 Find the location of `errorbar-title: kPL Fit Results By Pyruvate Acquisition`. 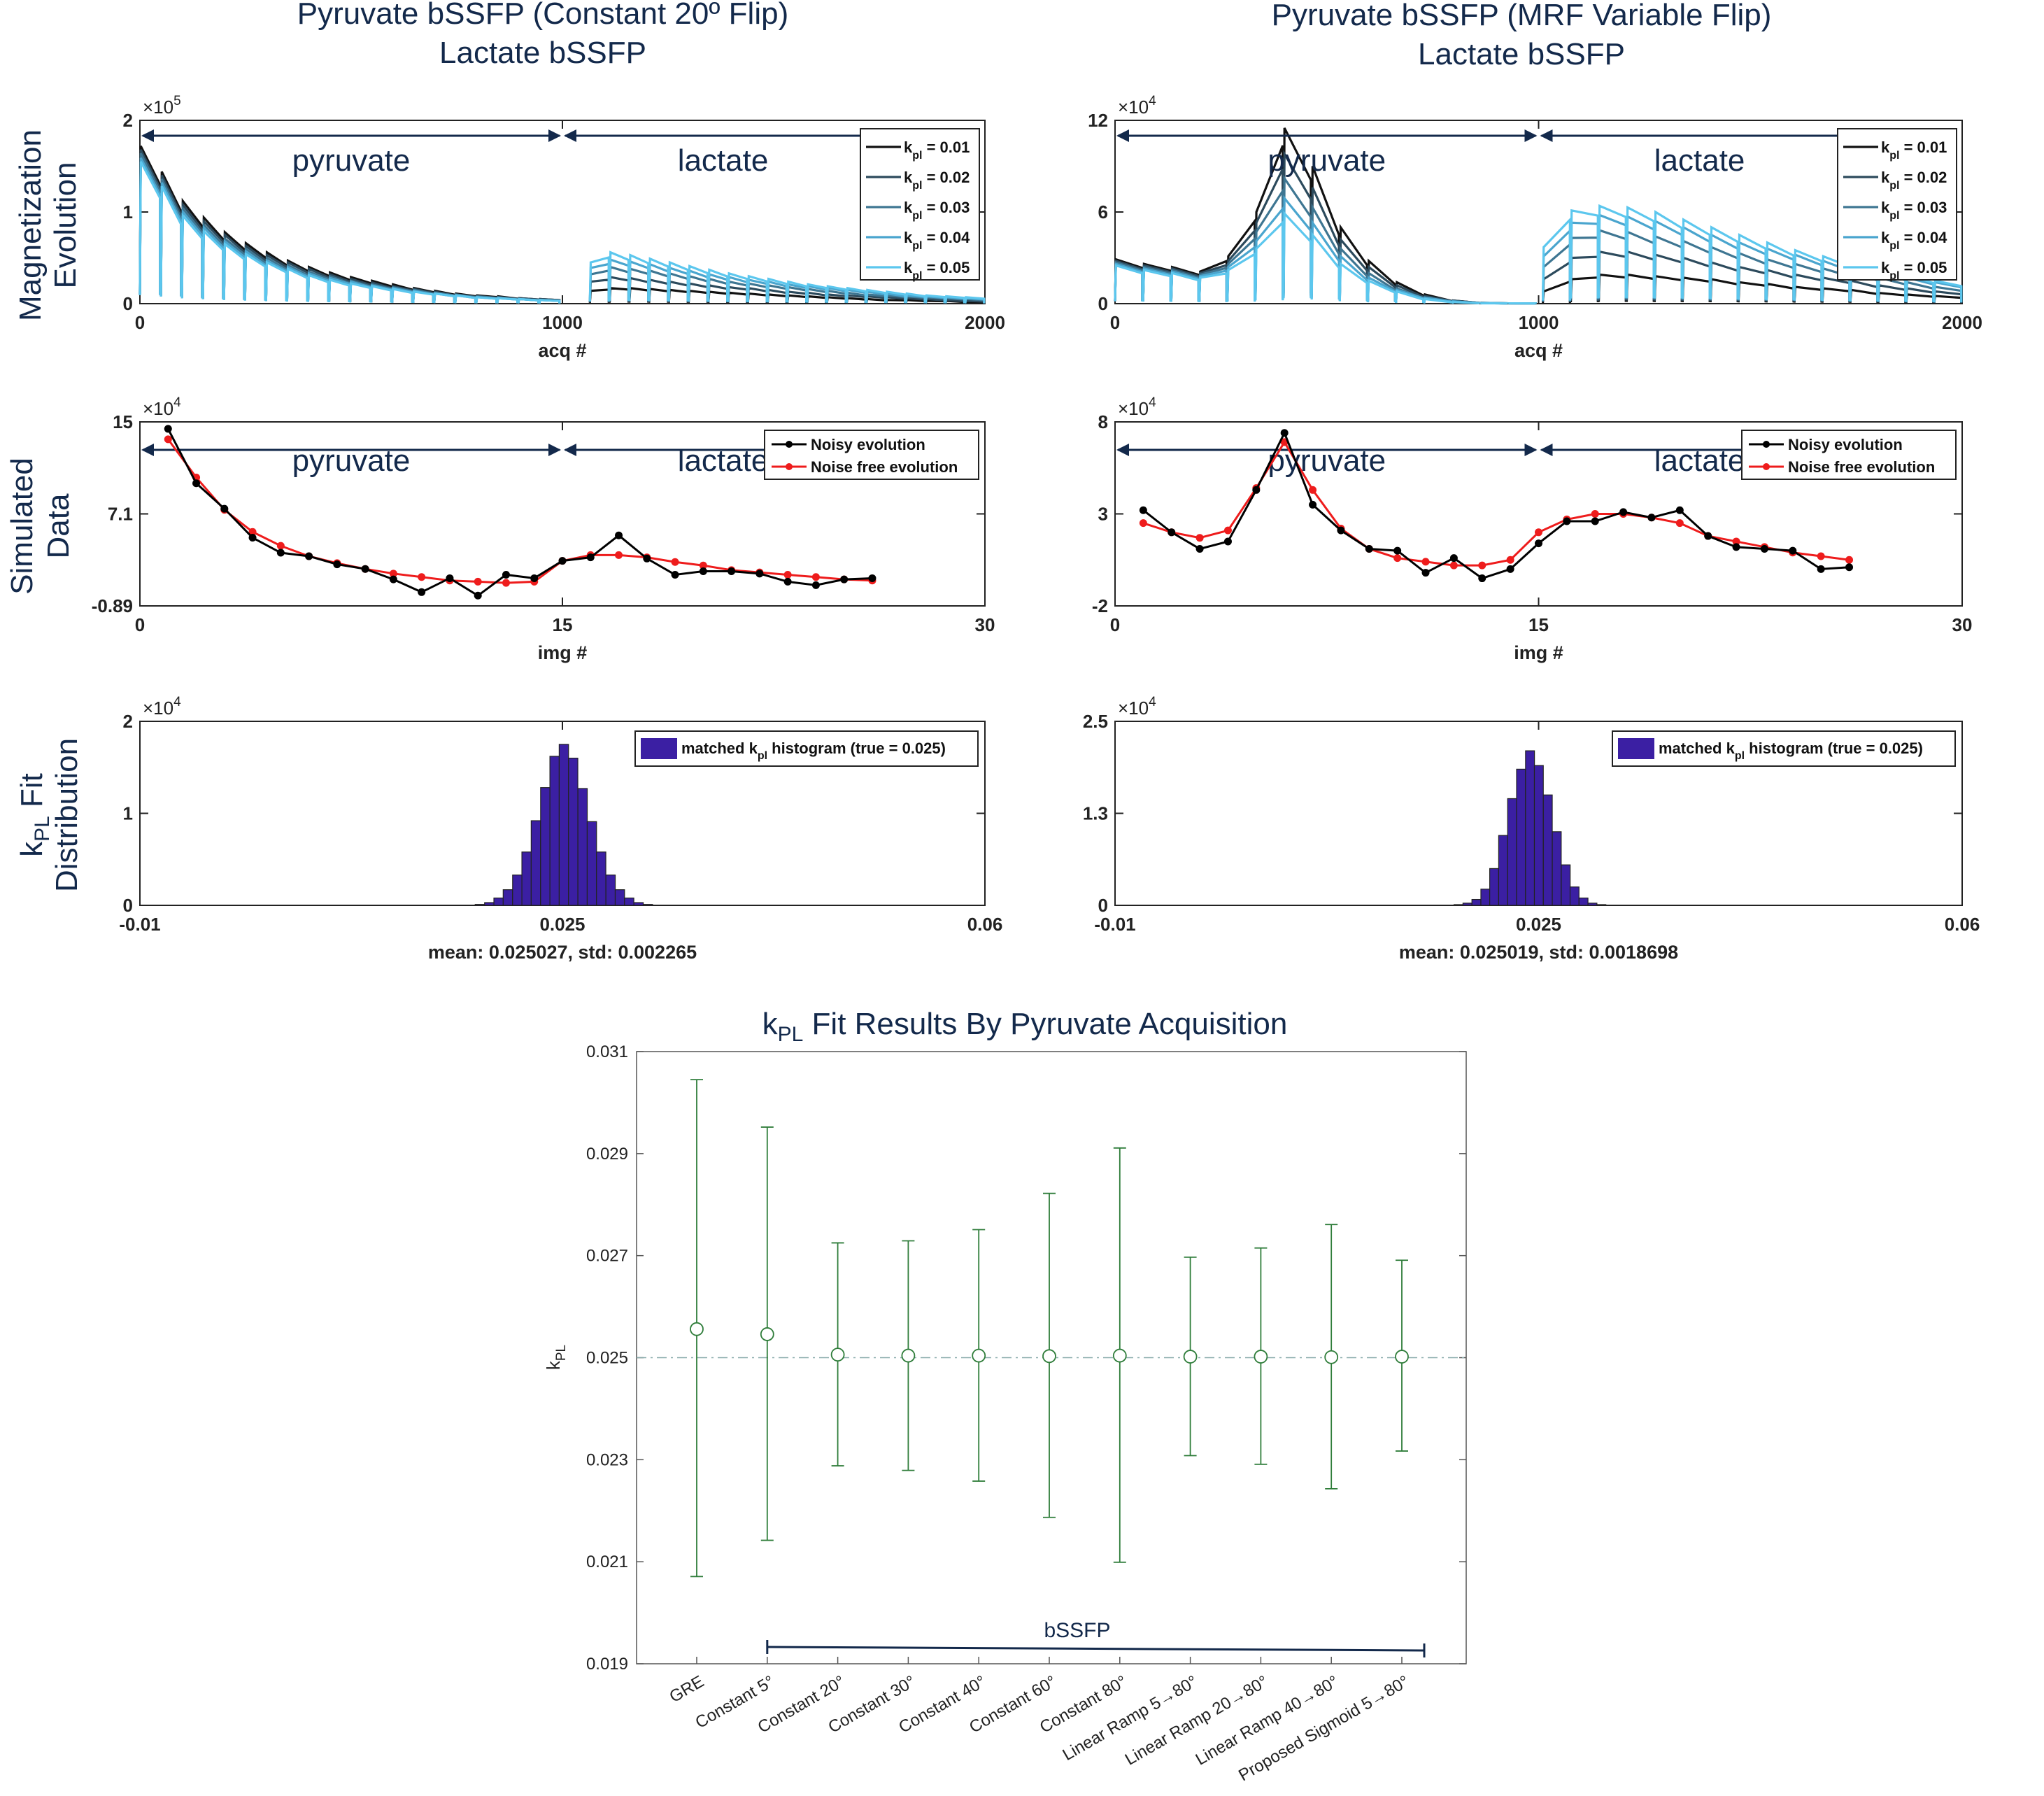

errorbar-title: kPL Fit Results By Pyruvate Acquisition is located at coordinates (1025, 1026).